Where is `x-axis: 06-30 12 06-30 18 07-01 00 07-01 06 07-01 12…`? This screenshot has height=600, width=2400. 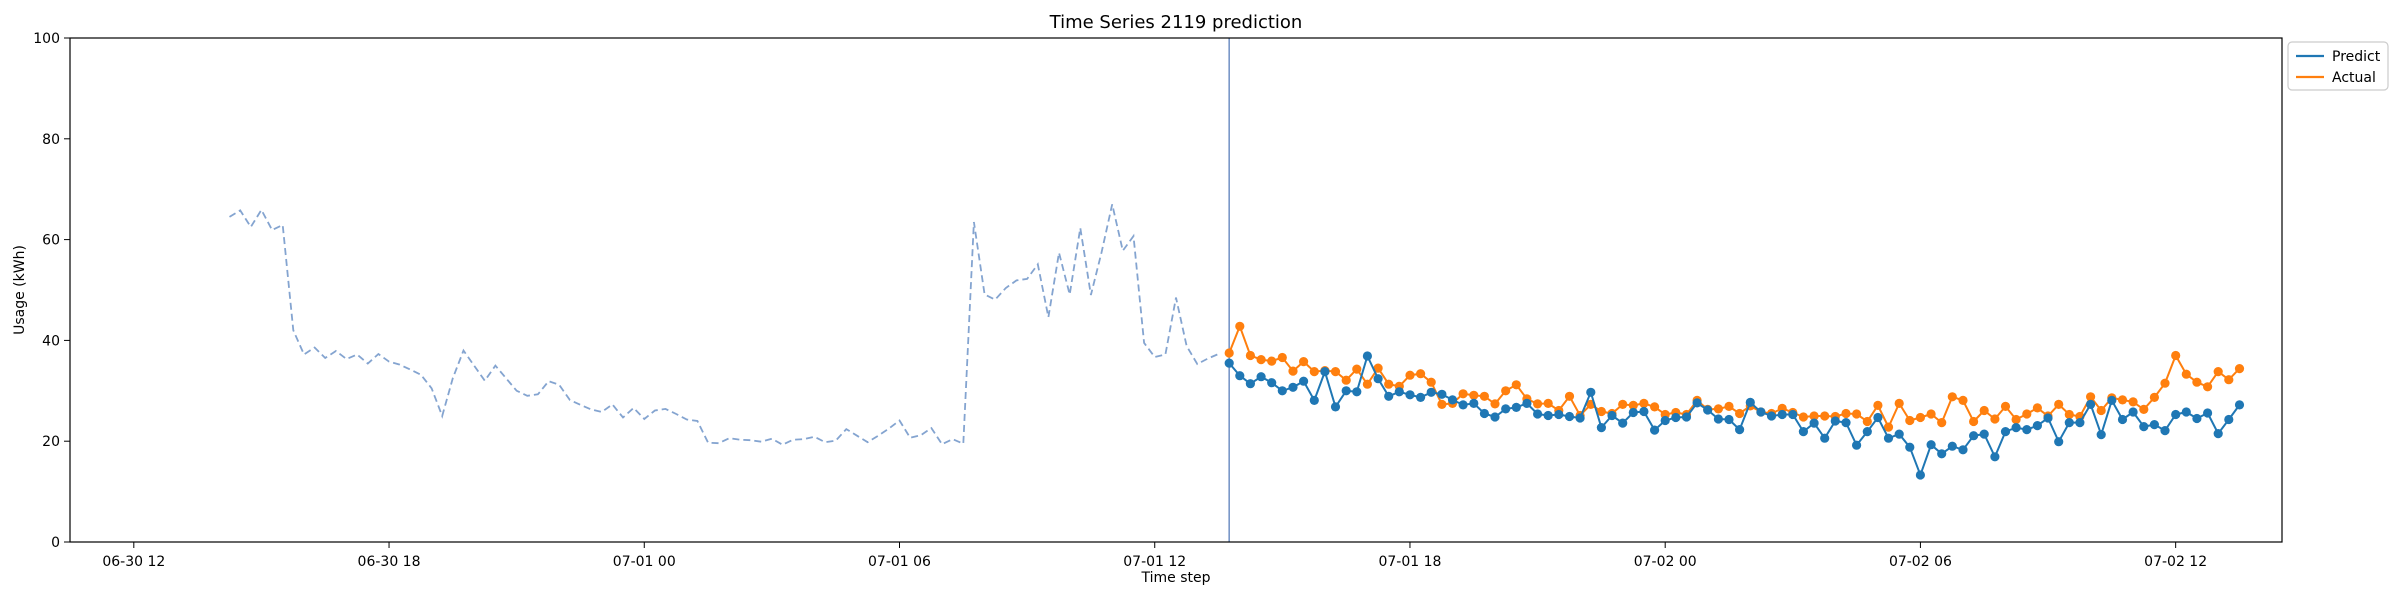
x-axis: 06-30 12 06-30 18 07-01 00 07-01 06 07-01 12… is located at coordinates (1154, 556).